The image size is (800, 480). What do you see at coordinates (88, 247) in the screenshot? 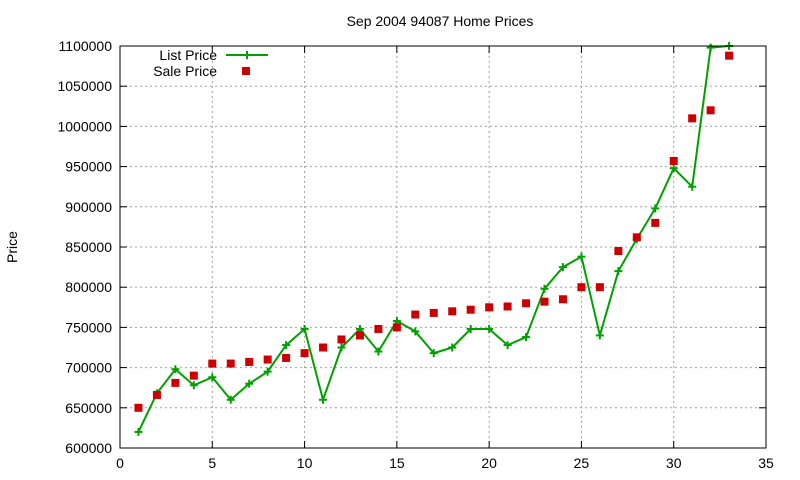
I see `y-tick-label: 850000` at bounding box center [88, 247].